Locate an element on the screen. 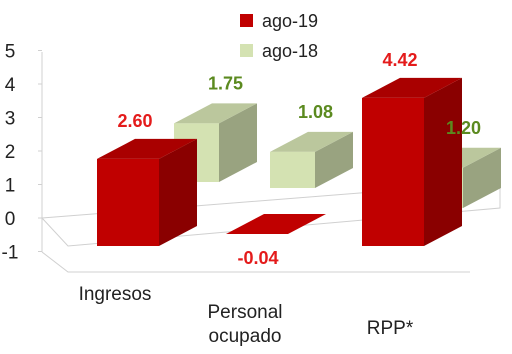 The image size is (512, 354). data-label-ago-18: 1.75 is located at coordinates (225, 83).